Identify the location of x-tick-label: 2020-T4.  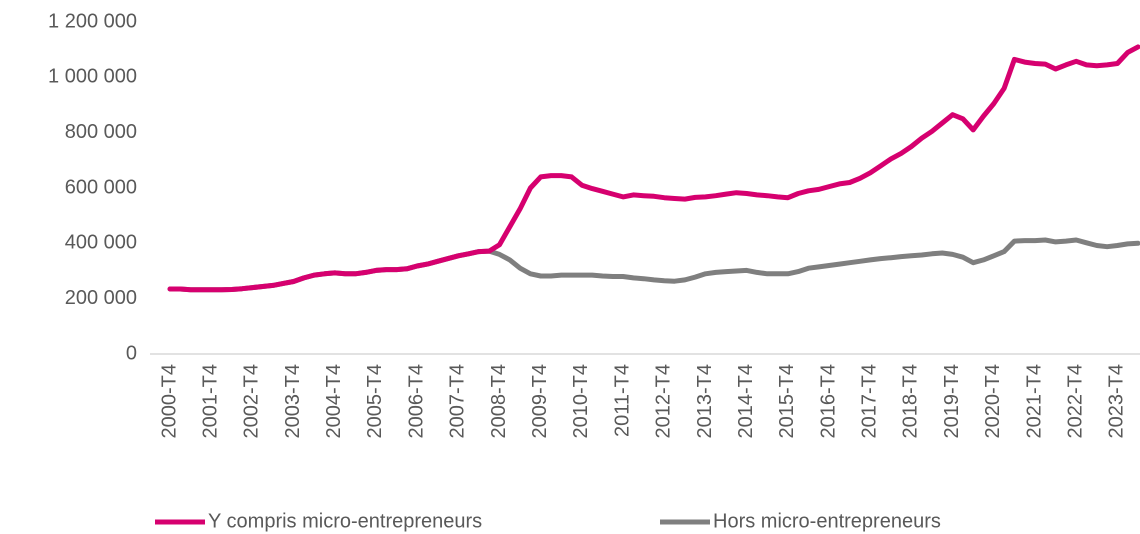
(993, 401).